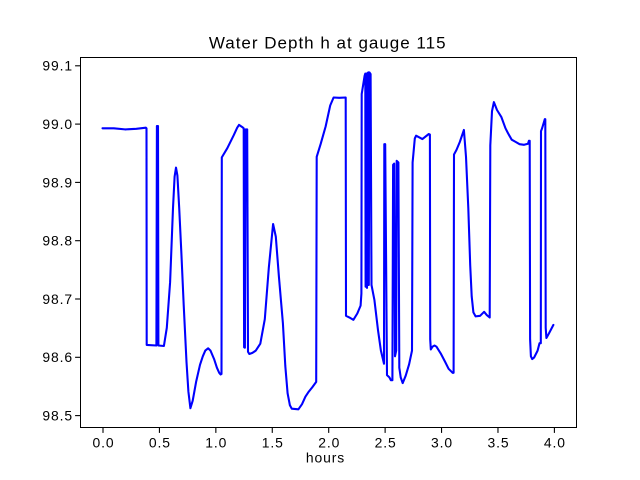 The width and height of the screenshot is (640, 480). Describe the element at coordinates (57, 124) in the screenshot. I see `svg-text: 99.0` at that location.